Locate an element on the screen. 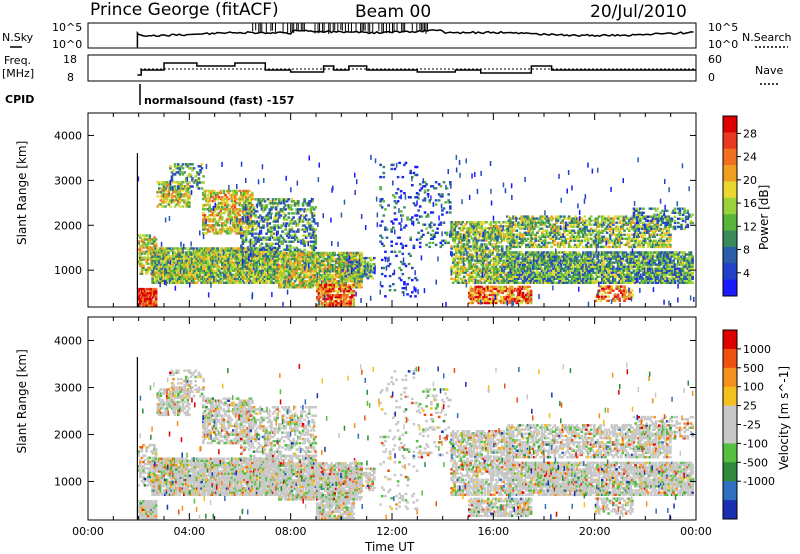 Image resolution: width=800 pixels, height=554 pixels. freq-tick-top: 18 is located at coordinates (70, 59).